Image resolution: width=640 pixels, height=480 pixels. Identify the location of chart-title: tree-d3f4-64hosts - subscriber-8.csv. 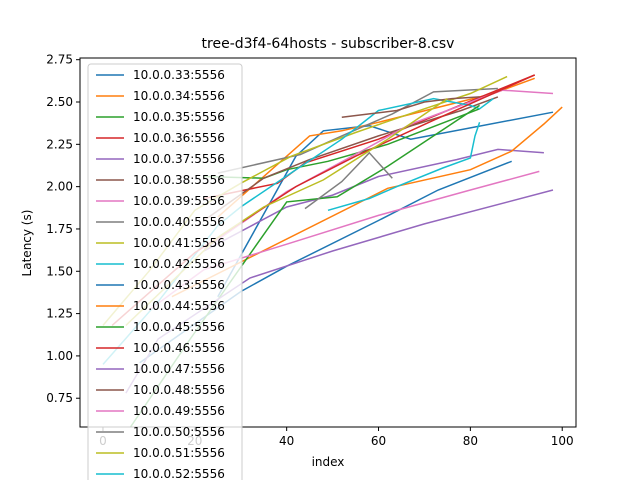
(328, 44).